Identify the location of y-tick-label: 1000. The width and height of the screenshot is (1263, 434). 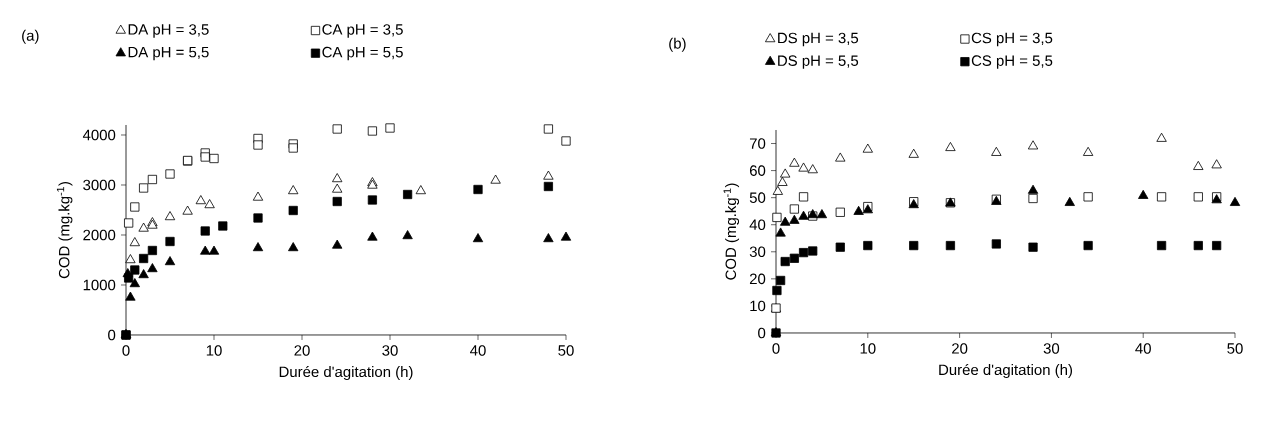
(99, 285).